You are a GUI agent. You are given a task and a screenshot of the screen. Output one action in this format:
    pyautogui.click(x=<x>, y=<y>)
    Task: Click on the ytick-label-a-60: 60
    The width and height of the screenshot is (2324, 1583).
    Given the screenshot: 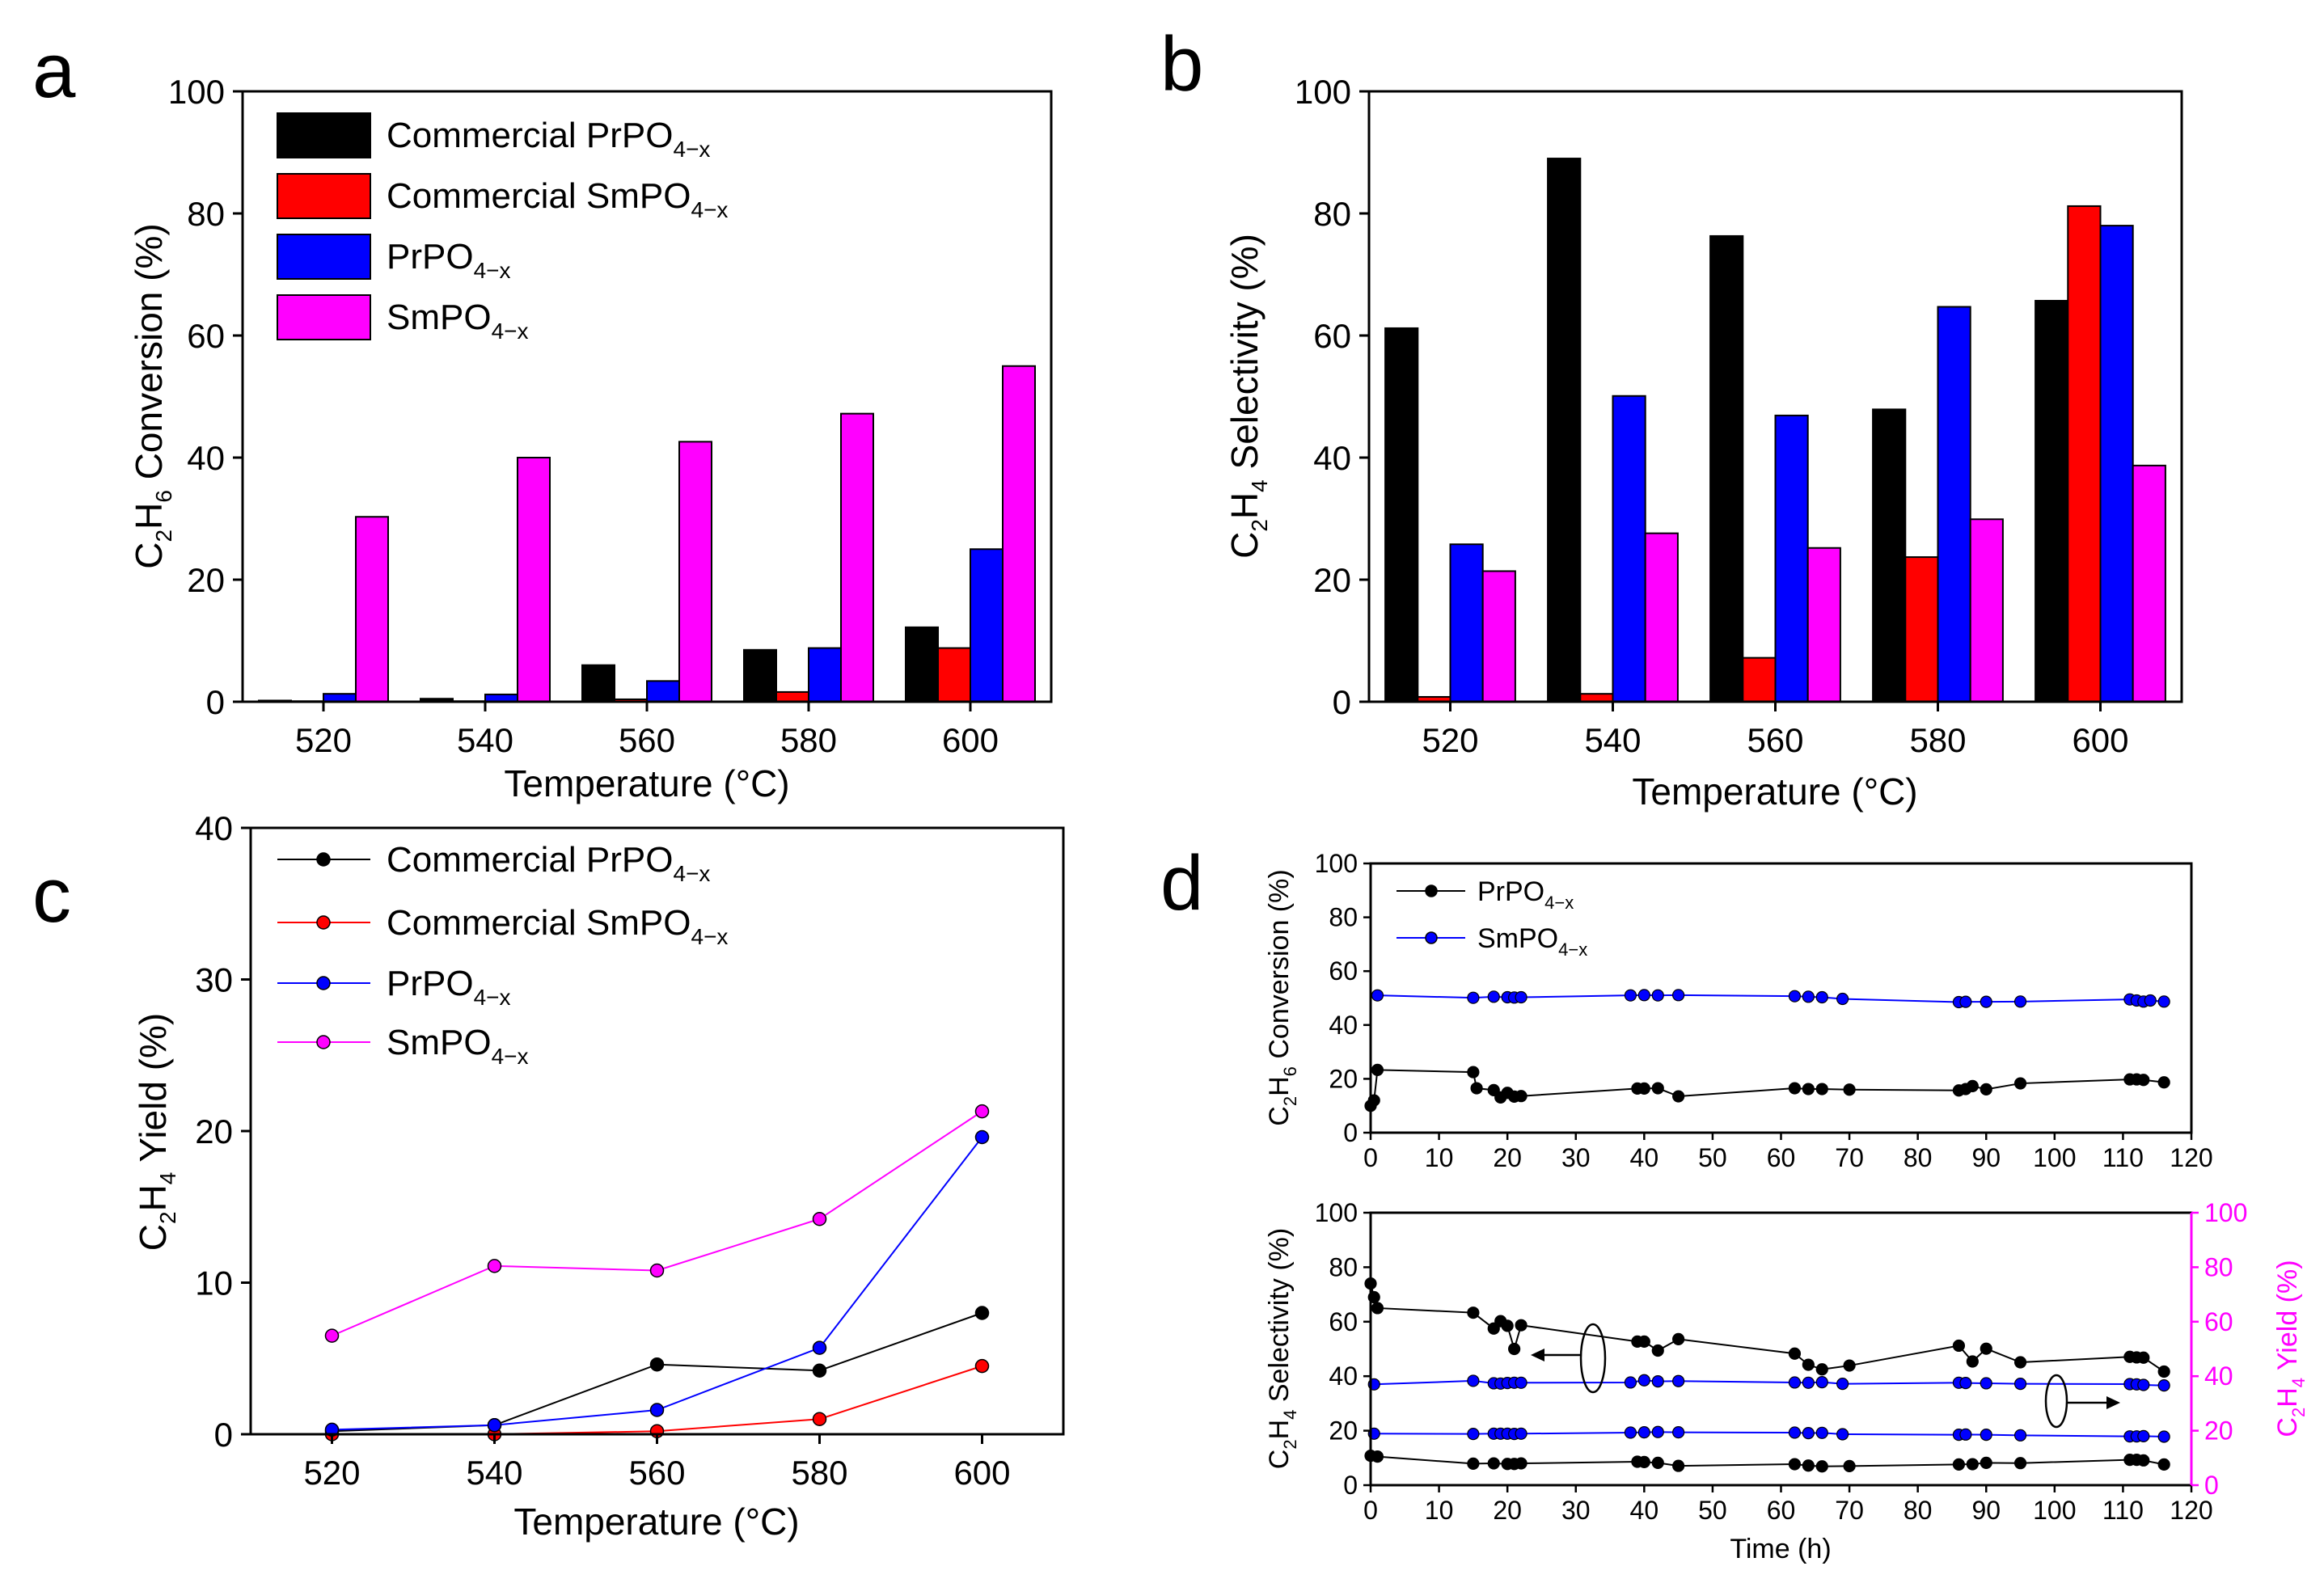 What is the action you would take?
    pyautogui.click(x=206, y=336)
    